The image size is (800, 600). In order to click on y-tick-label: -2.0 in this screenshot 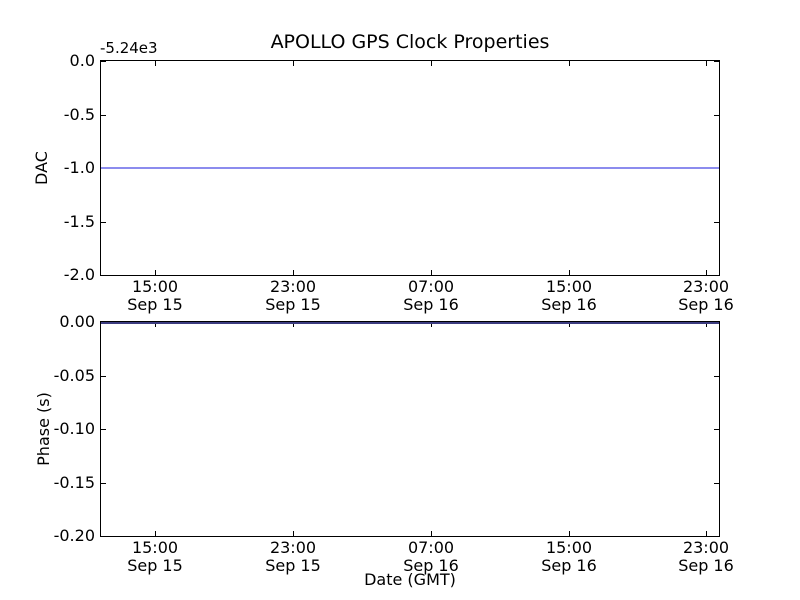, I will do `click(79, 274)`.